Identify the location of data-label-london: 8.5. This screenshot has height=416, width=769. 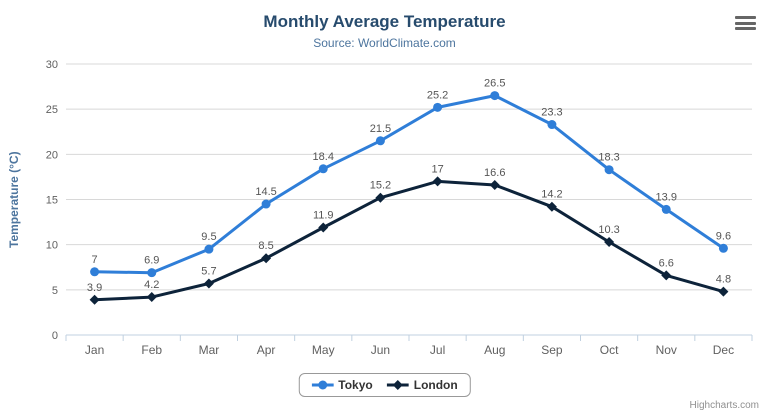
(265, 246).